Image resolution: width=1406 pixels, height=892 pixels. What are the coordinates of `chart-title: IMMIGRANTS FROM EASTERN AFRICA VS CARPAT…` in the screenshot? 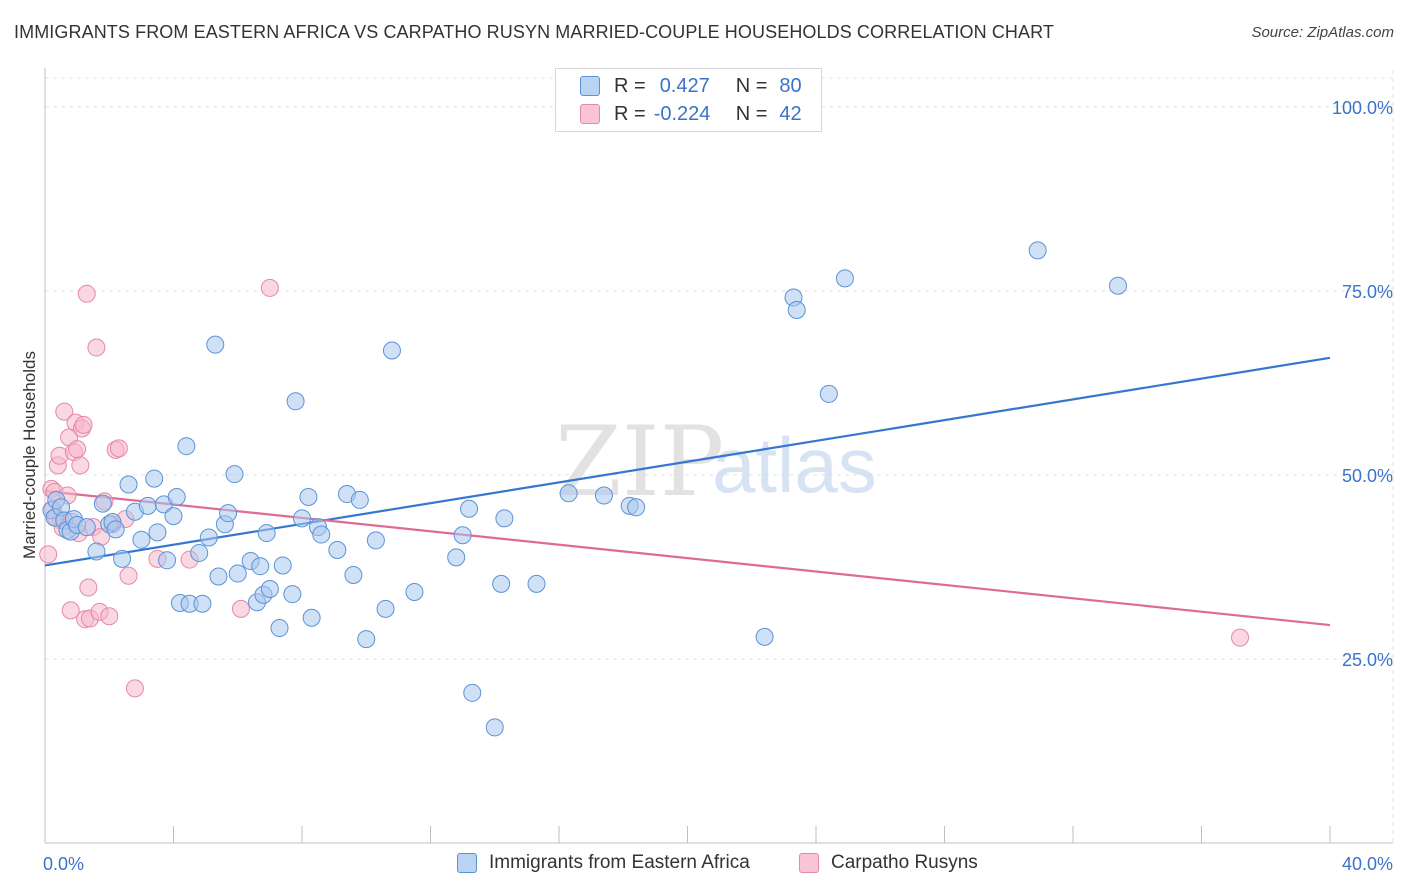 It's located at (534, 32).